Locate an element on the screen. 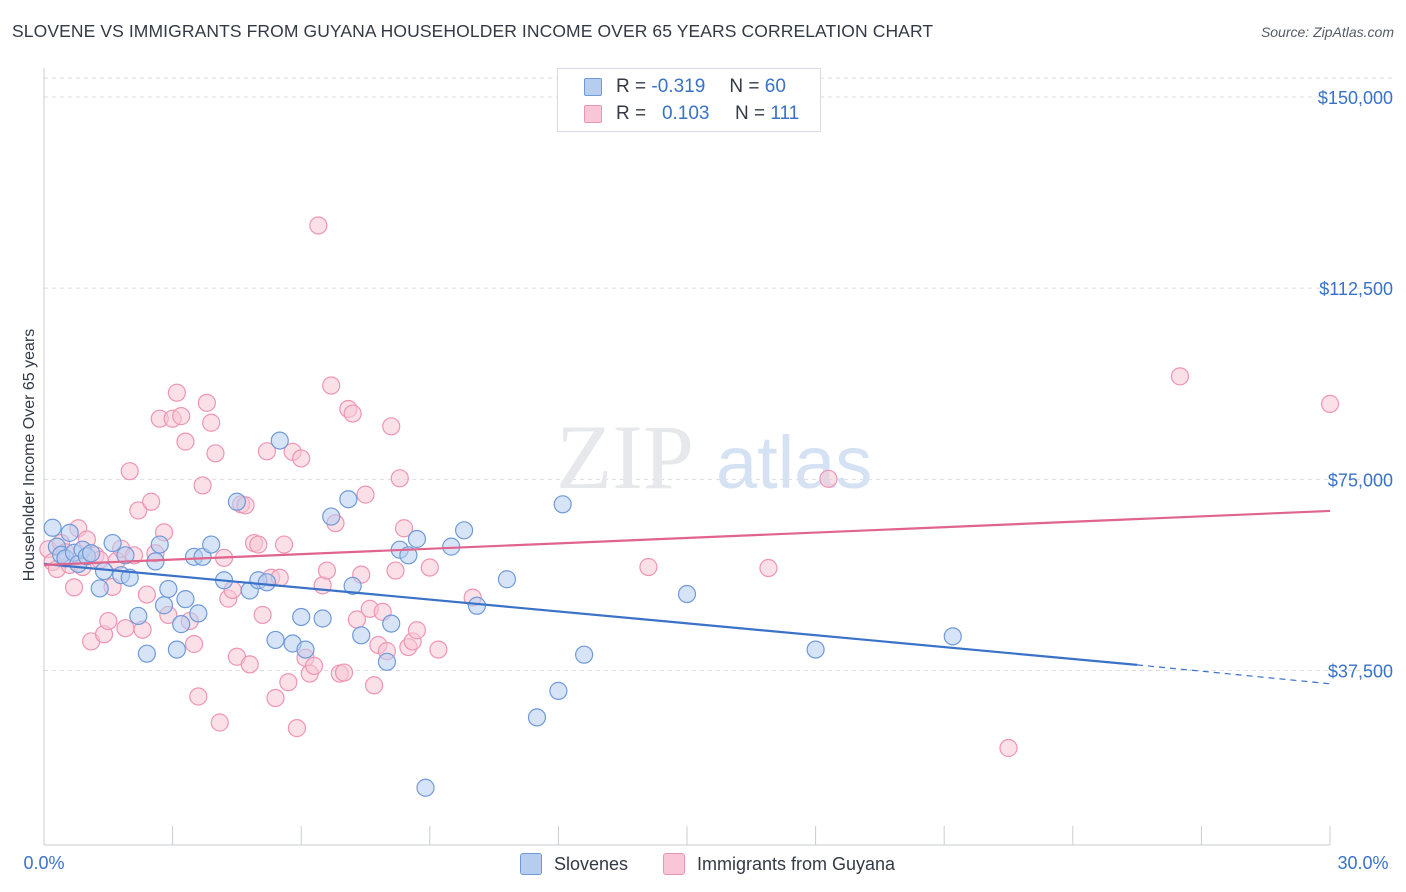 This screenshot has width=1406, height=892. y-tick-label: $112,500 is located at coordinates (1356, 289).